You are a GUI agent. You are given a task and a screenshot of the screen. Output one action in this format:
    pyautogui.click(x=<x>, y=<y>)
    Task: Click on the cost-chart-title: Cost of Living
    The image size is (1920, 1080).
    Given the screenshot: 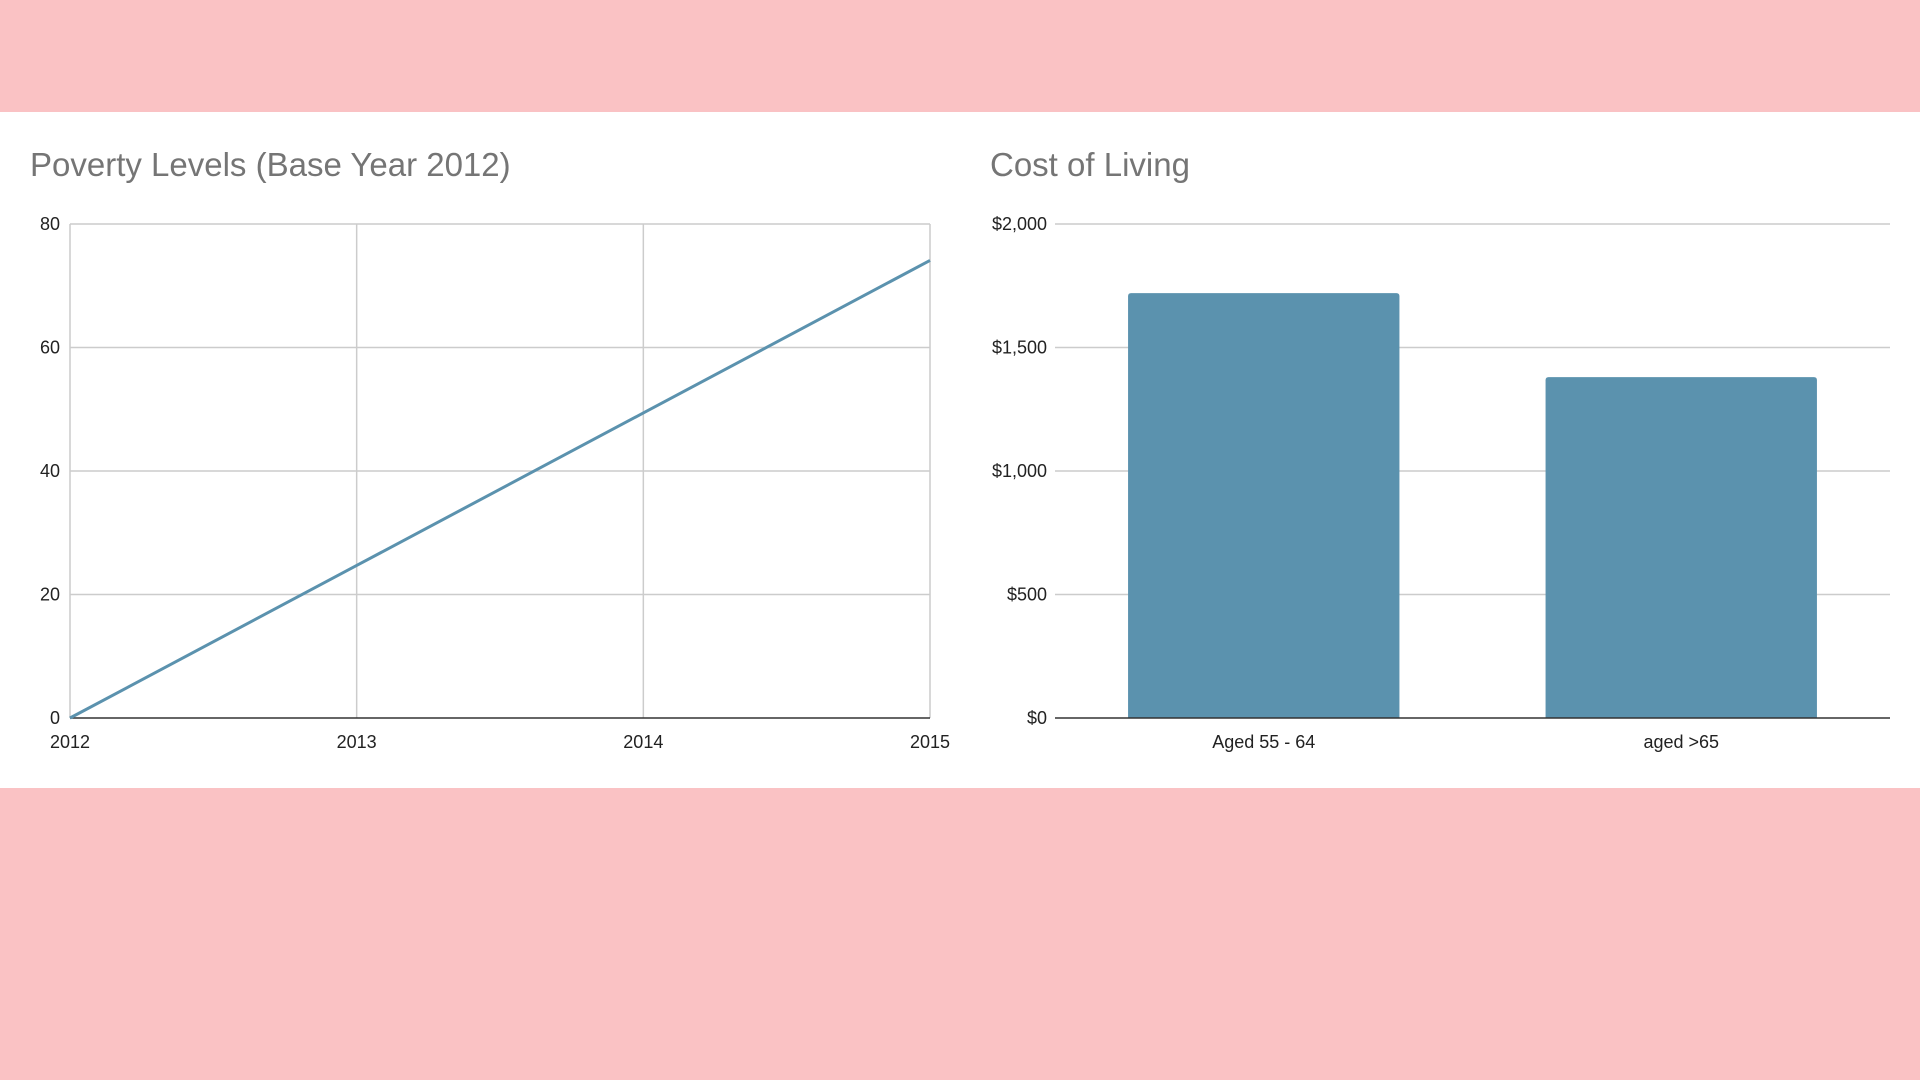 What is the action you would take?
    pyautogui.click(x=1090, y=164)
    